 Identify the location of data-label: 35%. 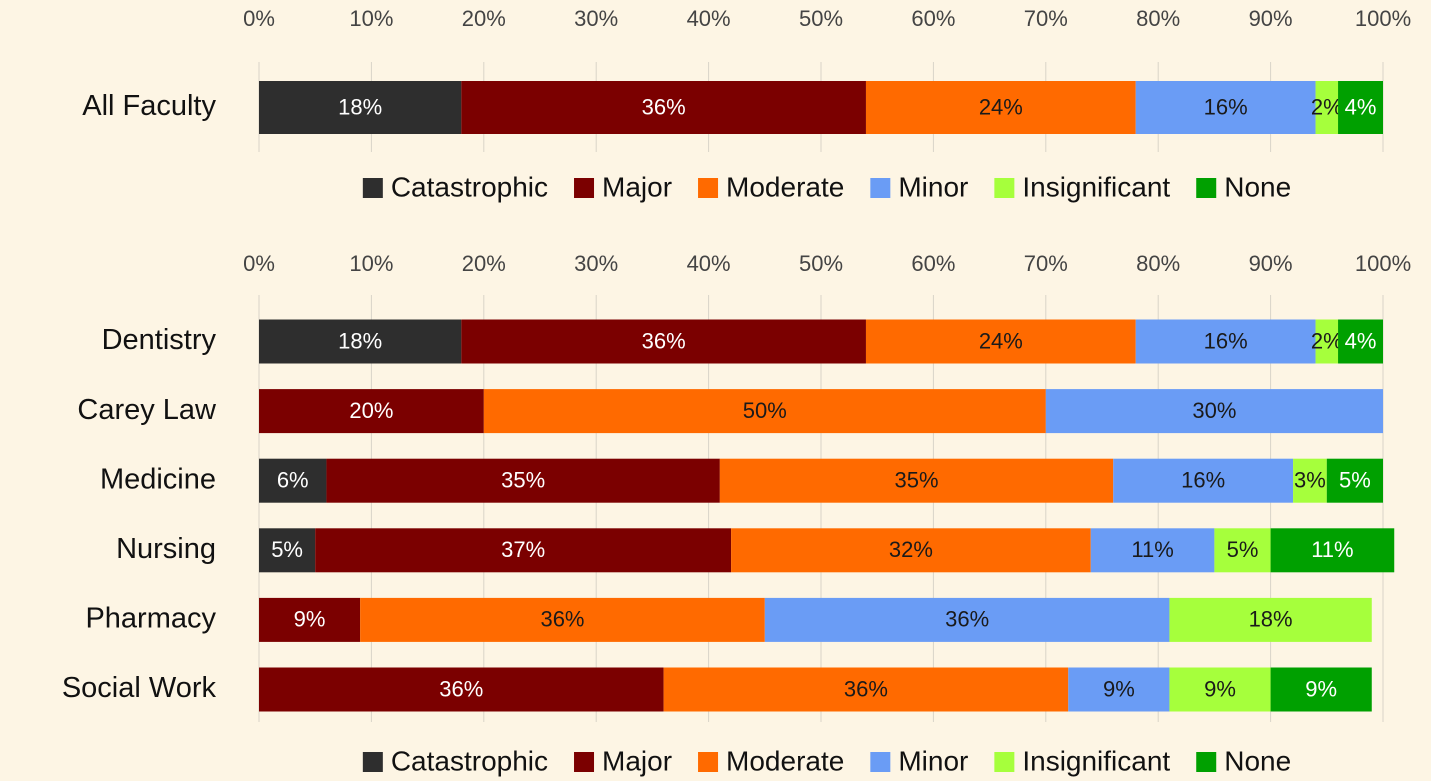
(917, 480).